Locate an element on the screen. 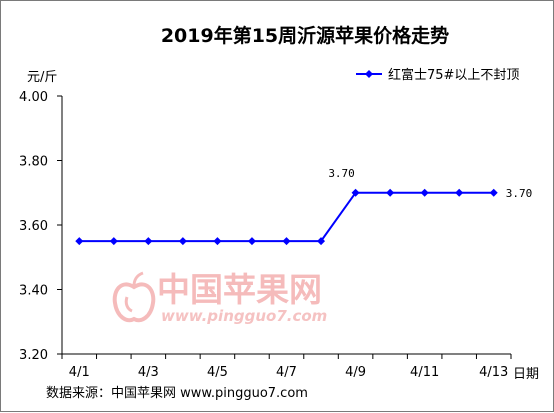 The width and height of the screenshot is (554, 413). x-axis-label: 日期 is located at coordinates (526, 374).